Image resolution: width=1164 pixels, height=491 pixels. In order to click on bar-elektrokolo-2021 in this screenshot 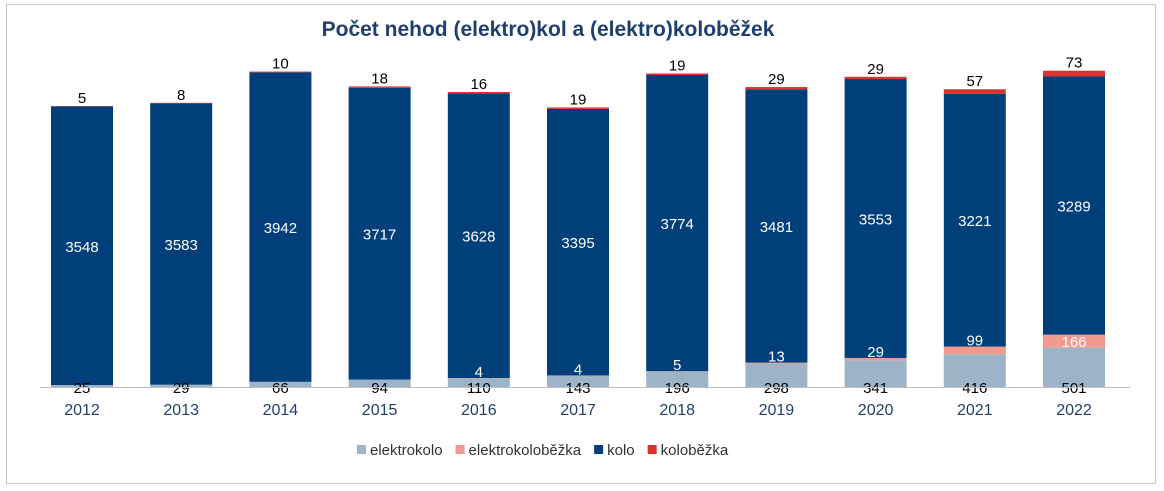, I will do `click(974, 370)`.